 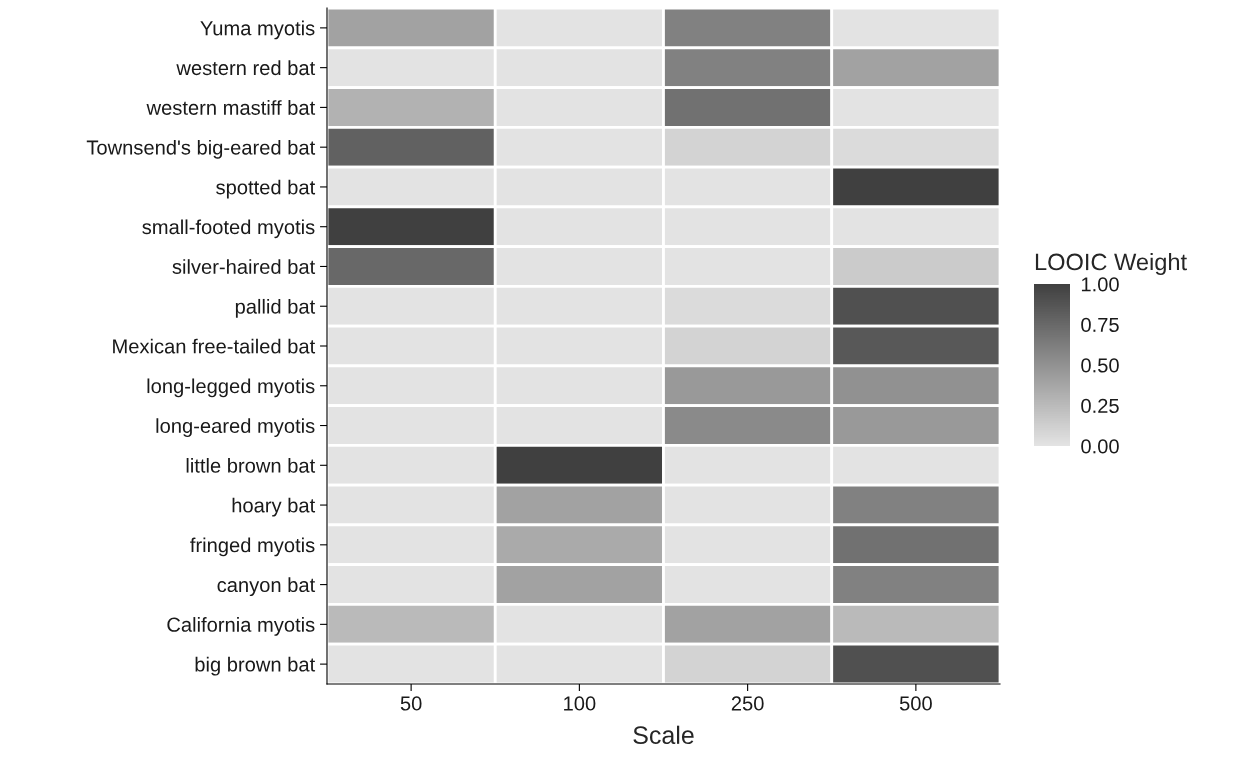 What do you see at coordinates (244, 266) in the screenshot?
I see `y-tick-label: silver-haired bat` at bounding box center [244, 266].